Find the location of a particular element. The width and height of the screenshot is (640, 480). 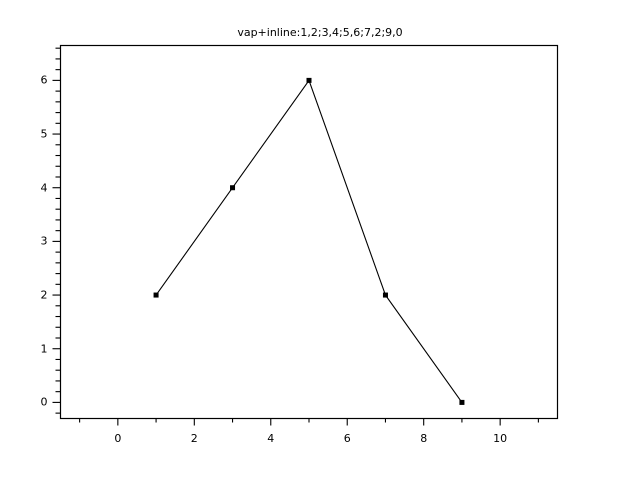

x-tick-label: 2 is located at coordinates (194, 438).